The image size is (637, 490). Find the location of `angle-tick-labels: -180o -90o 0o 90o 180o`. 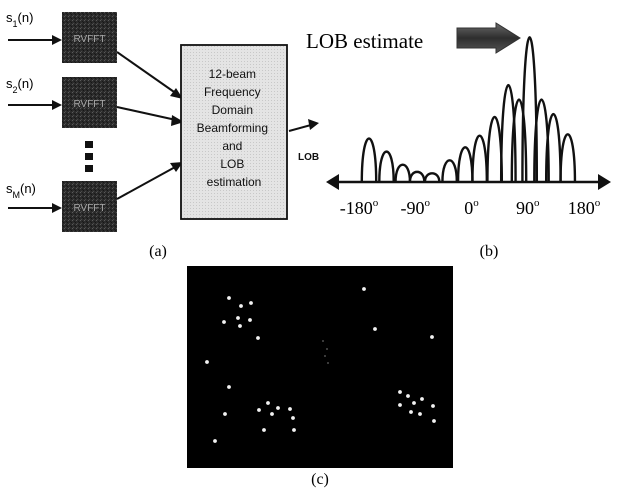

angle-tick-labels: -180o -90o 0o 90o 180o is located at coordinates (470, 207).